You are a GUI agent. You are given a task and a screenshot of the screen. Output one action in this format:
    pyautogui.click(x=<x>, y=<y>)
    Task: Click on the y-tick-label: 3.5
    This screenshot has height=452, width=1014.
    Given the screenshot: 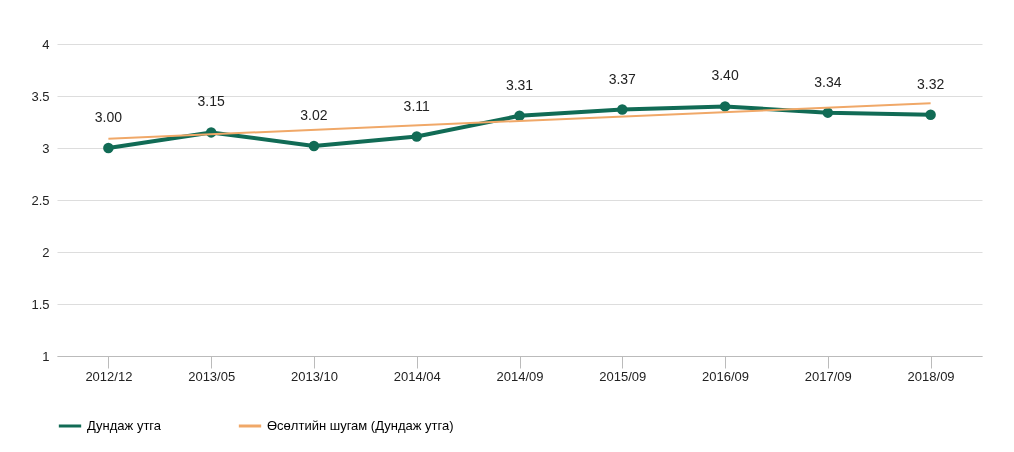 What is the action you would take?
    pyautogui.click(x=40, y=96)
    